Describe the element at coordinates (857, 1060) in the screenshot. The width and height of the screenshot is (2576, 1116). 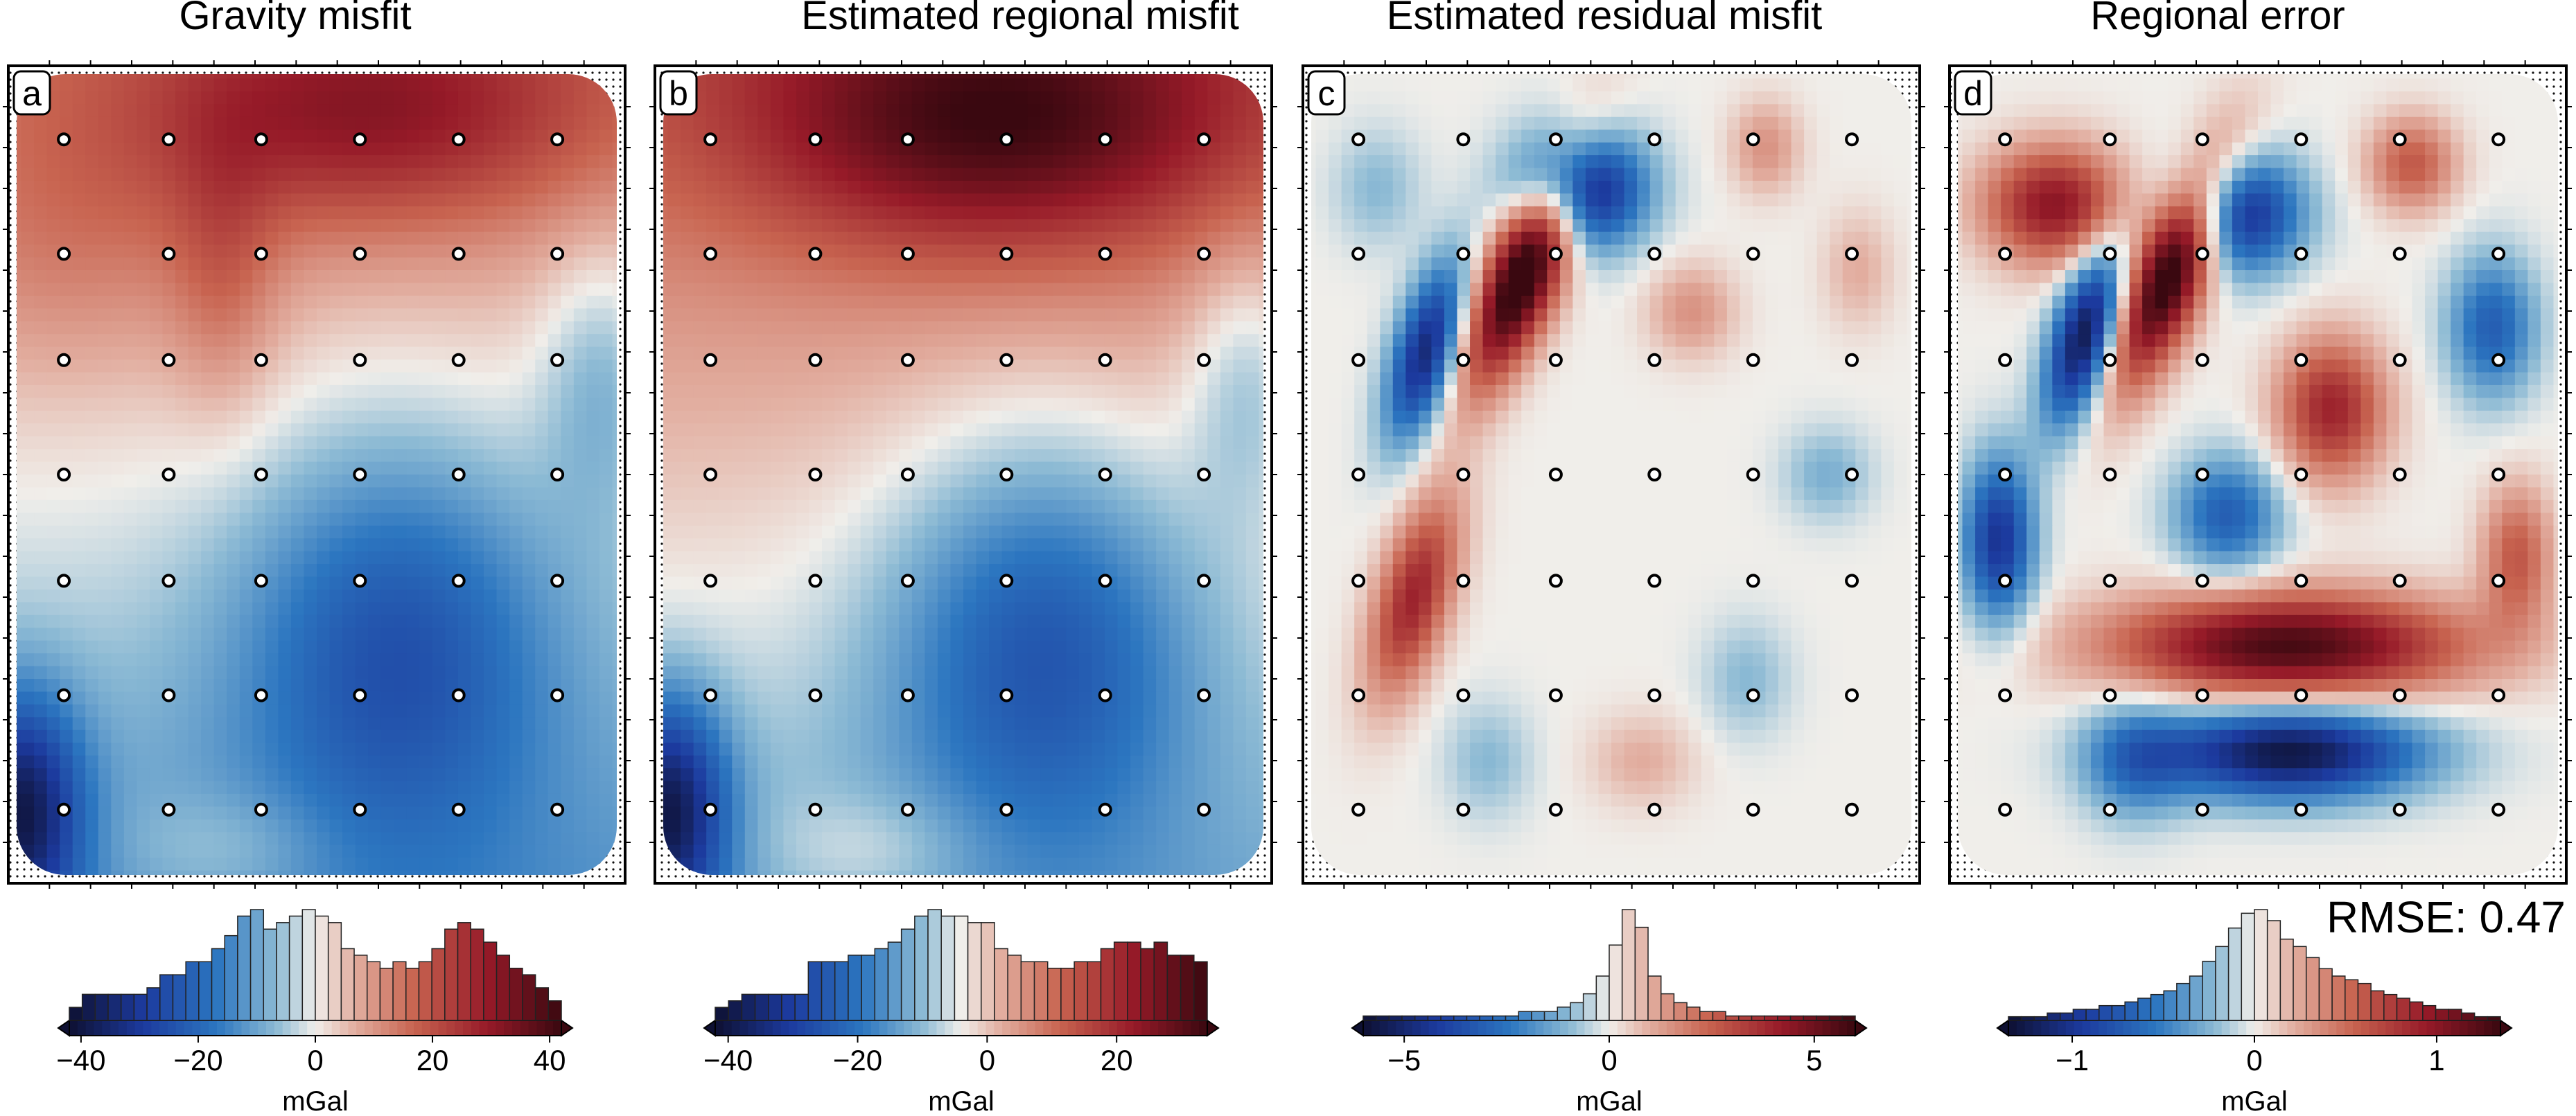
I see `colorbar-tick-label: −20` at that location.